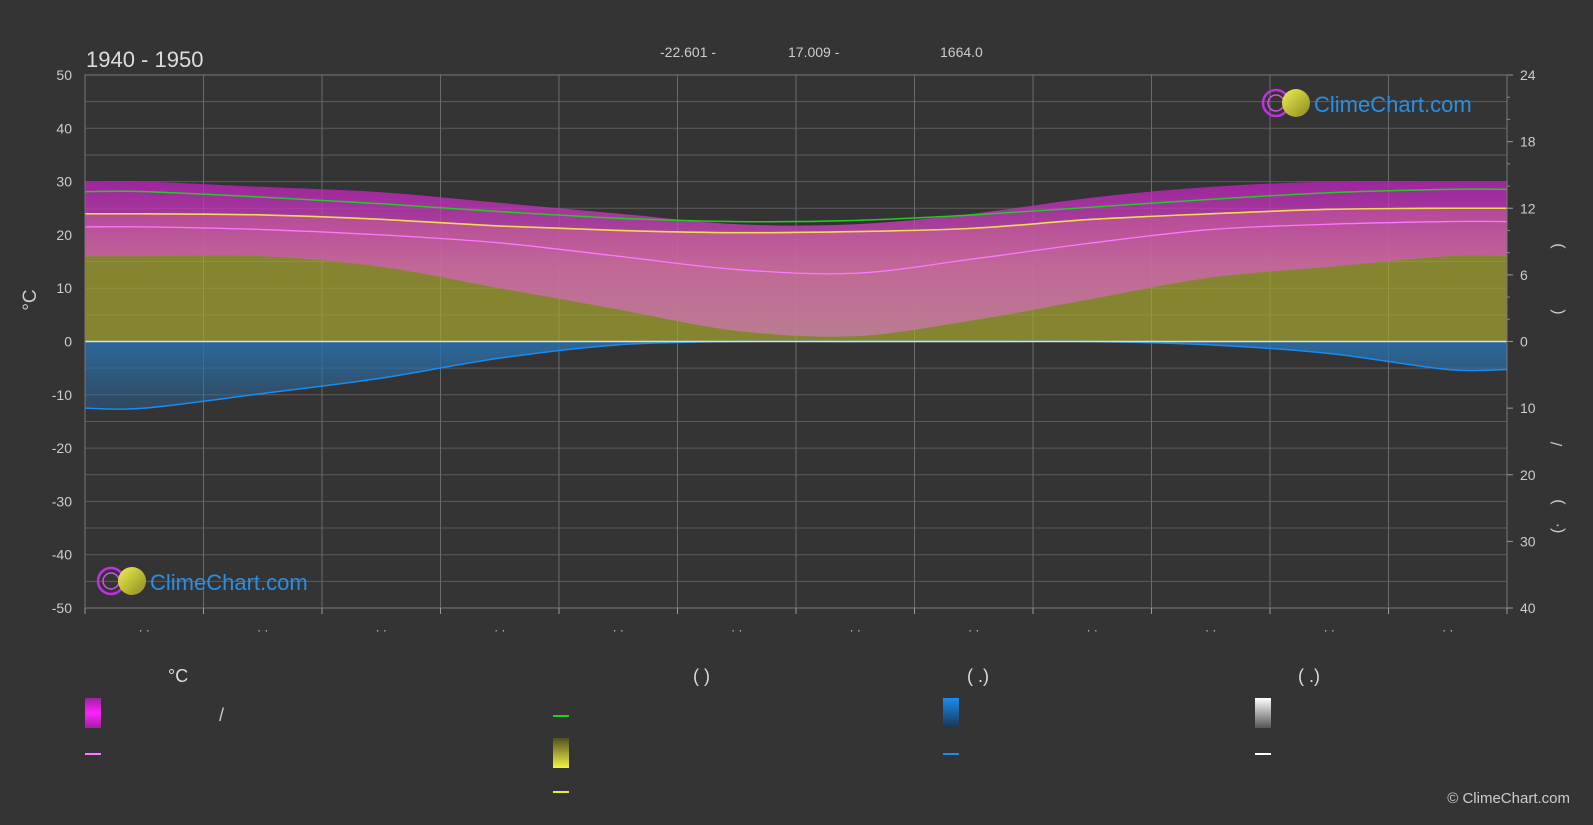 Image resolution: width=1593 pixels, height=825 pixels. I want to click on month-axis-ticks: · · · · · · · · · · · · · · · · · · · · · · · ·, so click(796, 622).